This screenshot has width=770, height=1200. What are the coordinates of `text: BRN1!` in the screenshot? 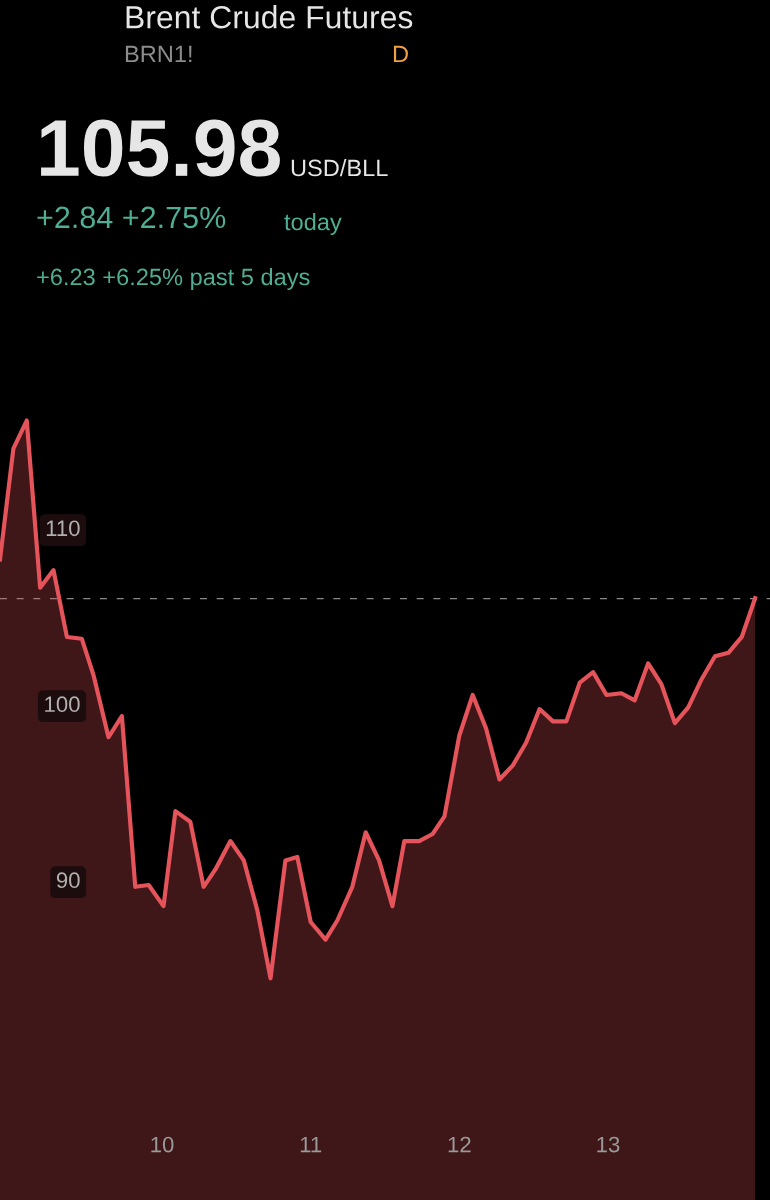 It's located at (158, 54).